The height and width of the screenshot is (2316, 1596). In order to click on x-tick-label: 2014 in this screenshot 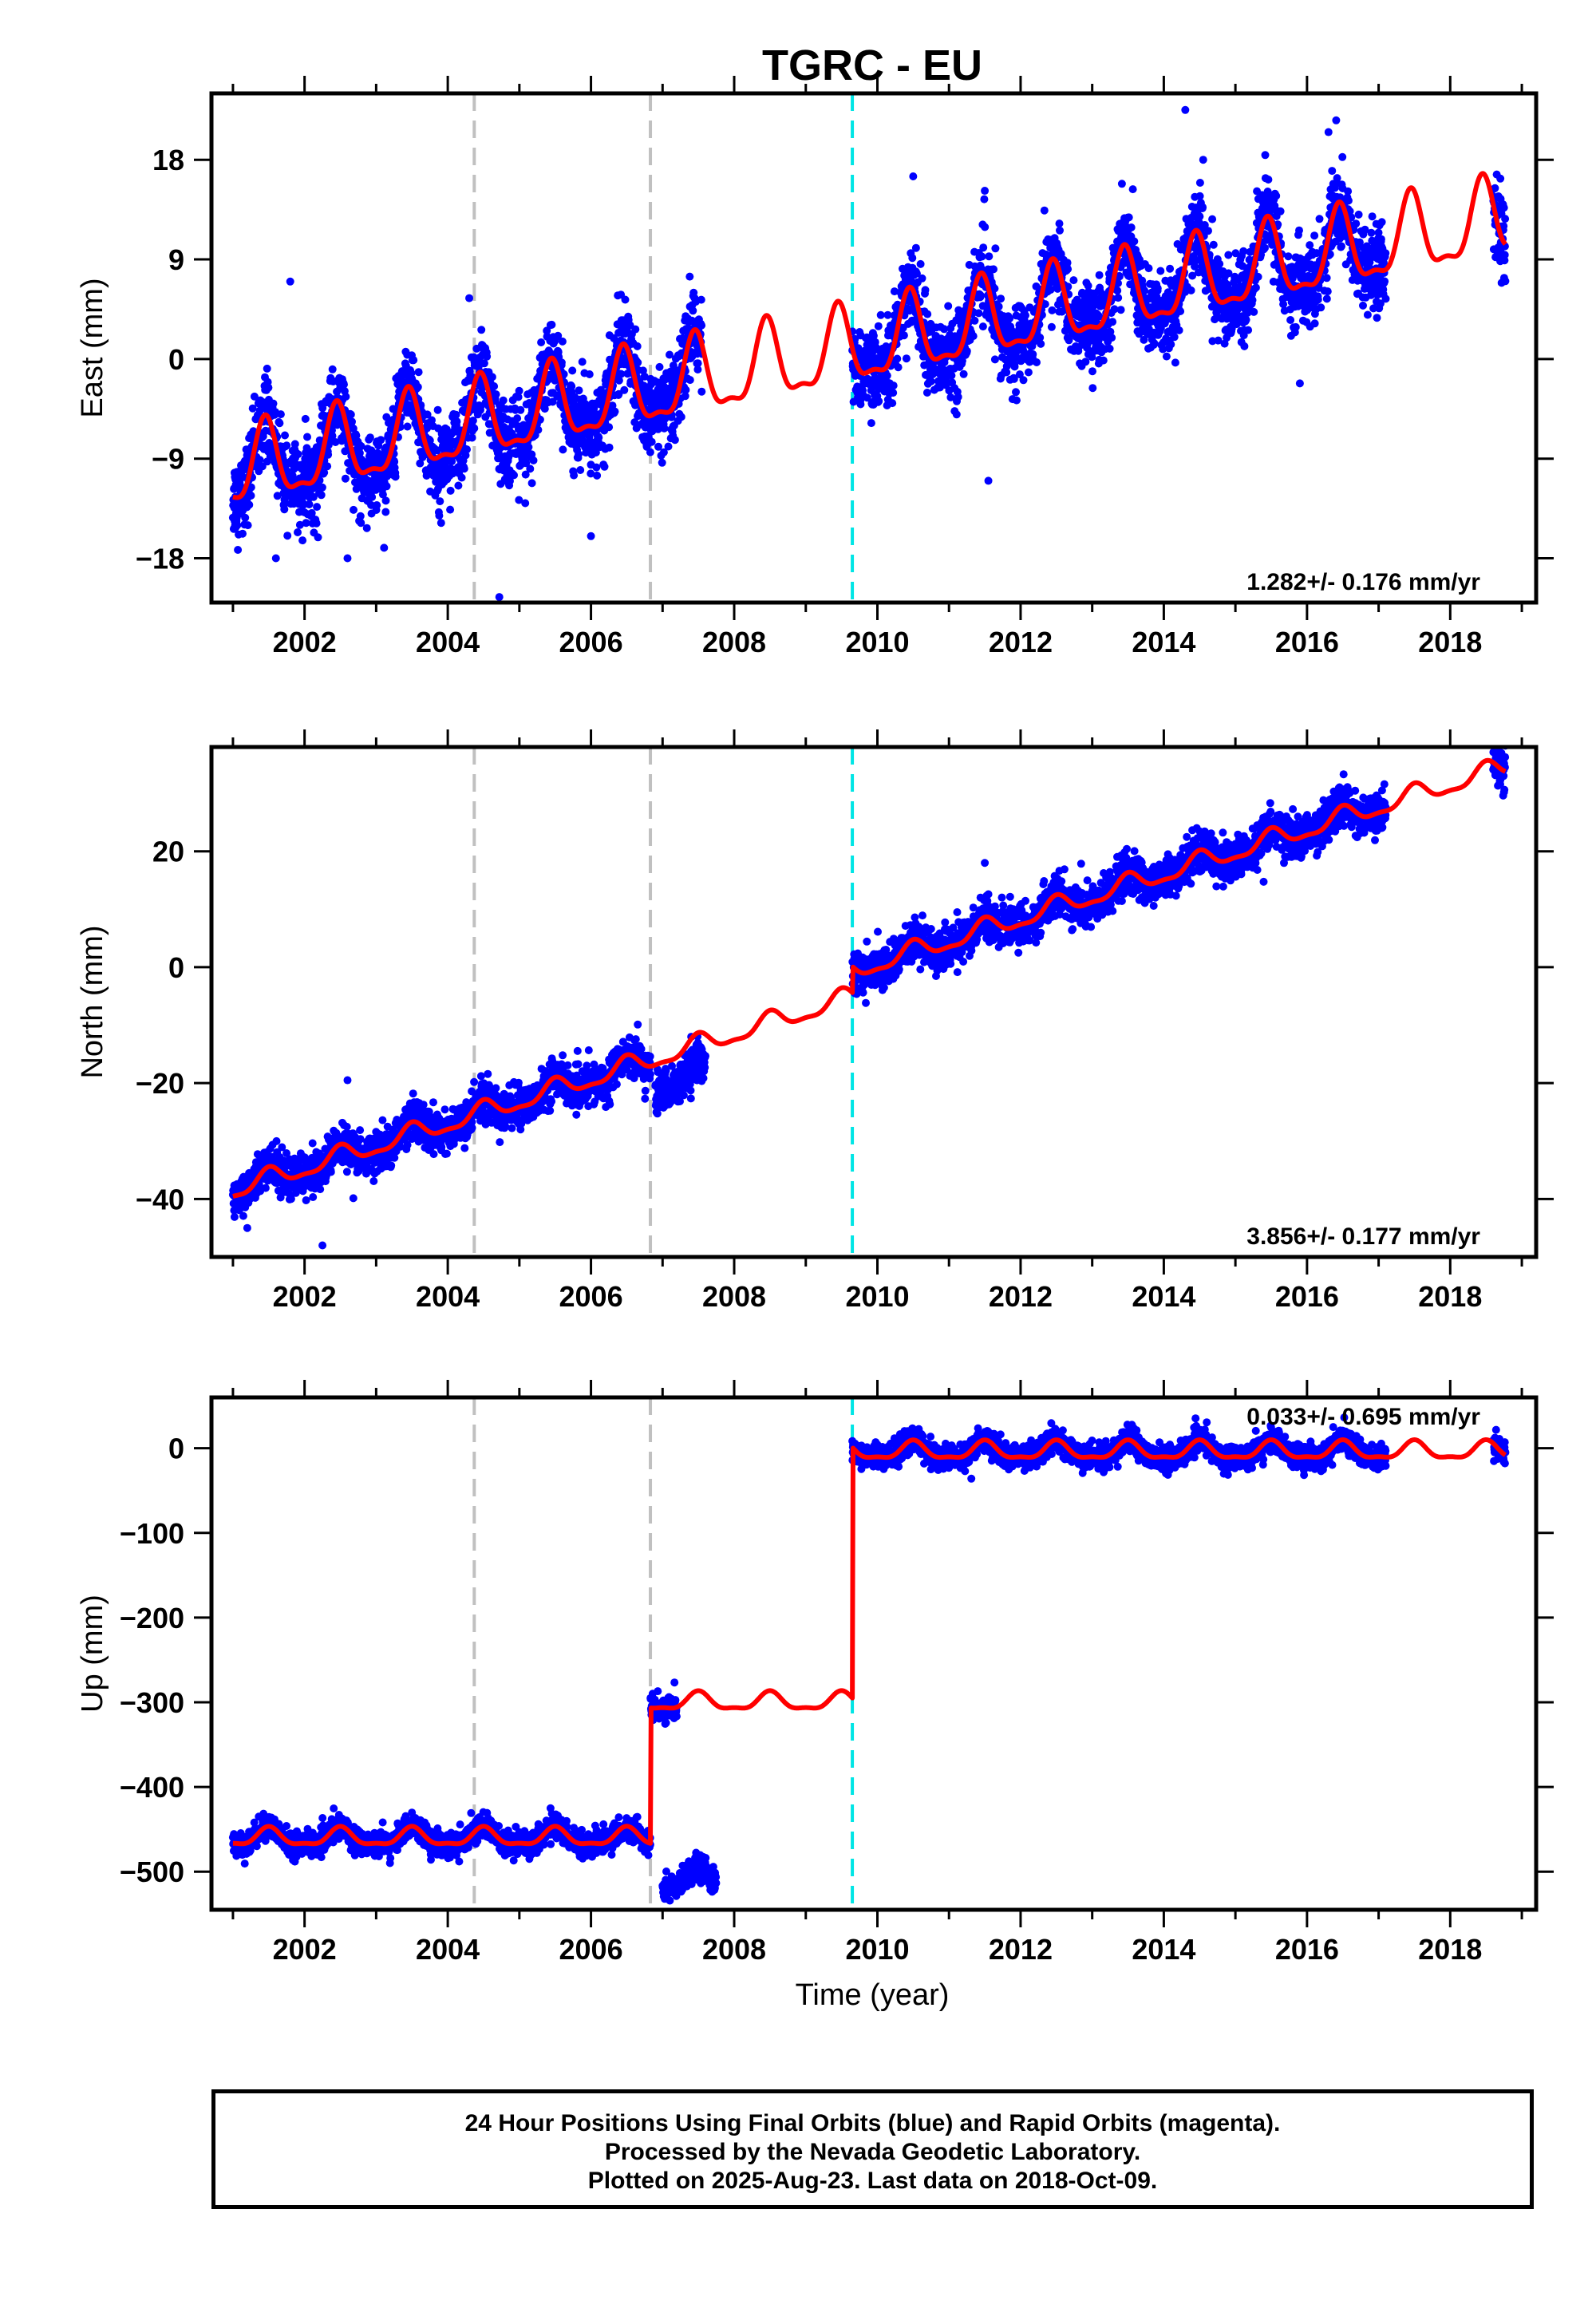, I will do `click(1163, 642)`.